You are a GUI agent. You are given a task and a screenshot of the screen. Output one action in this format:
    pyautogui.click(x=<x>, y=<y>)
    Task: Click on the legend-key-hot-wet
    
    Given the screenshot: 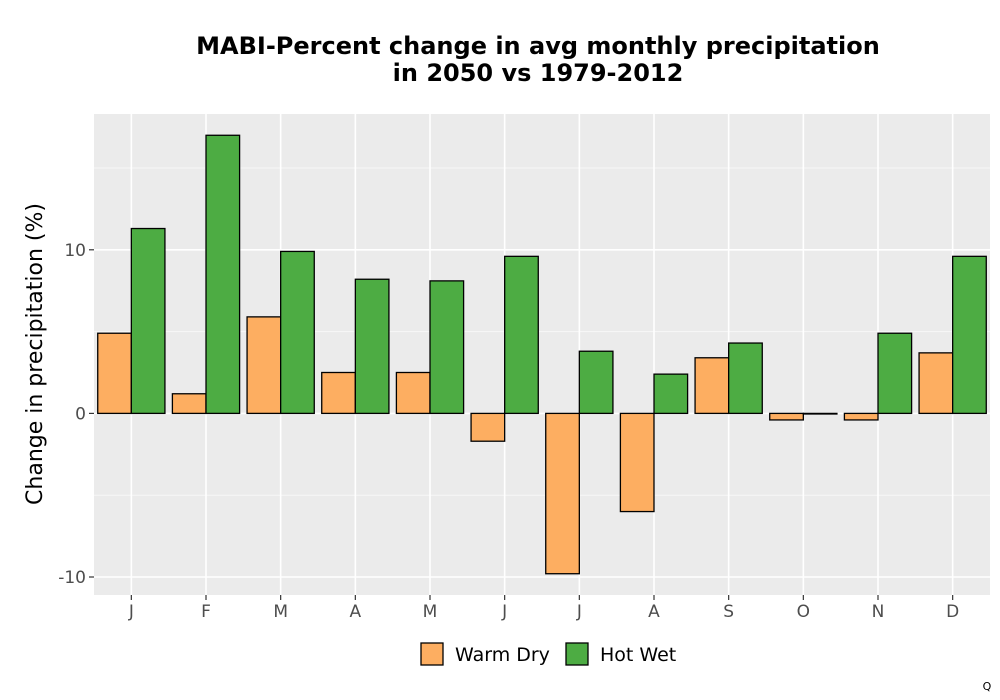 What is the action you would take?
    pyautogui.click(x=577, y=654)
    